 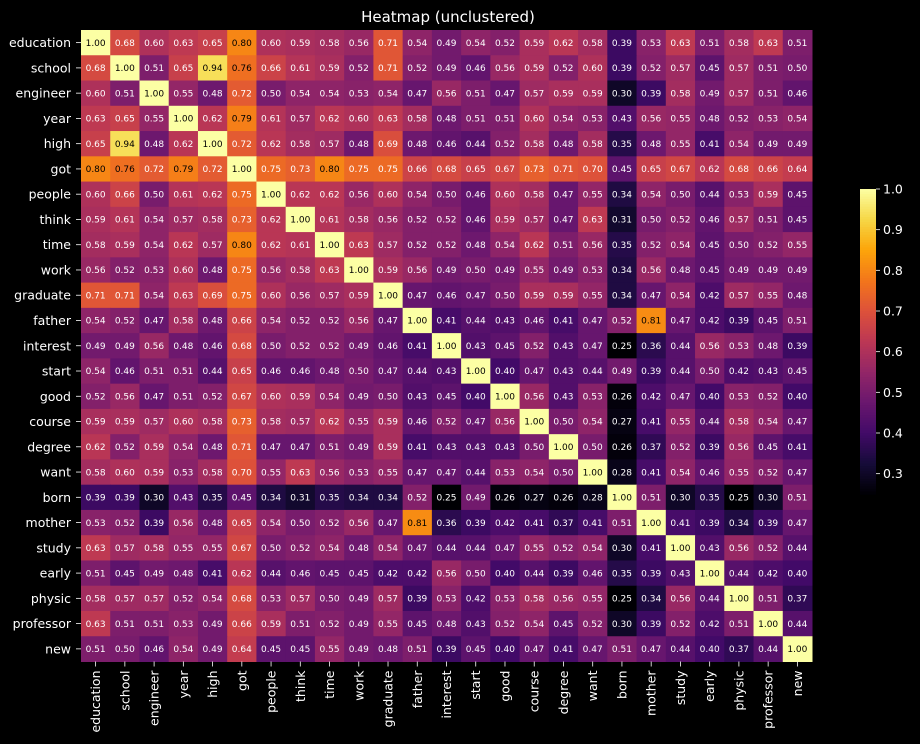 I want to click on cell-value-label: 0.62, so click(x=213, y=195).